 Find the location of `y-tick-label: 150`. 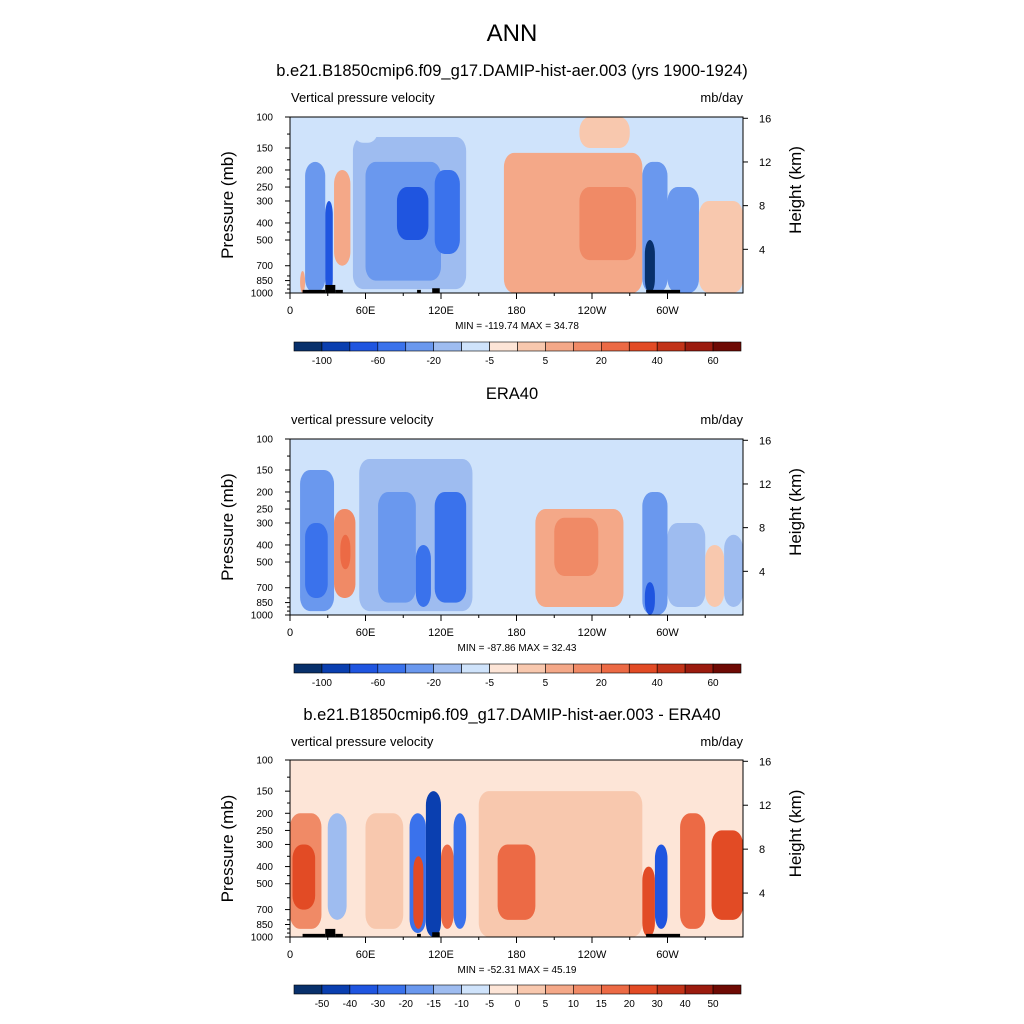

y-tick-label: 150 is located at coordinates (264, 148).